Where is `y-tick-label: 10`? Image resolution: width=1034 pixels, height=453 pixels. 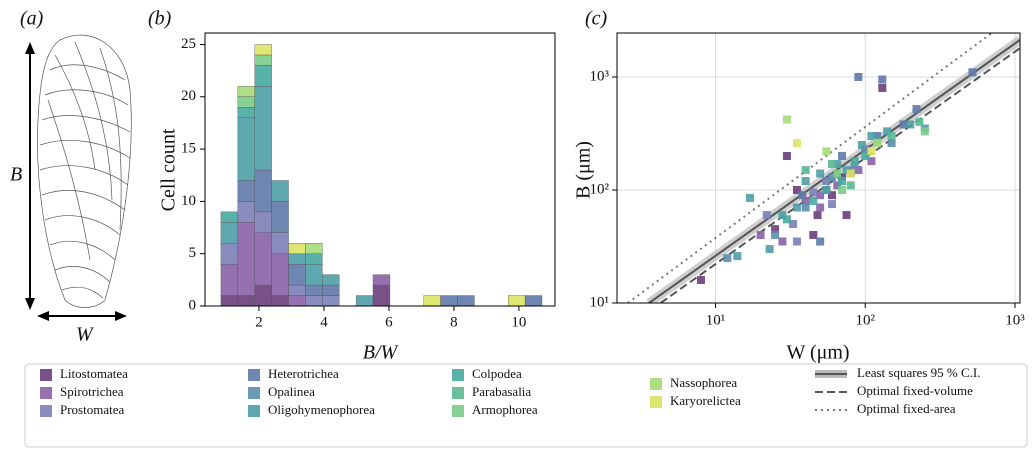 y-tick-label: 10 is located at coordinates (188, 201).